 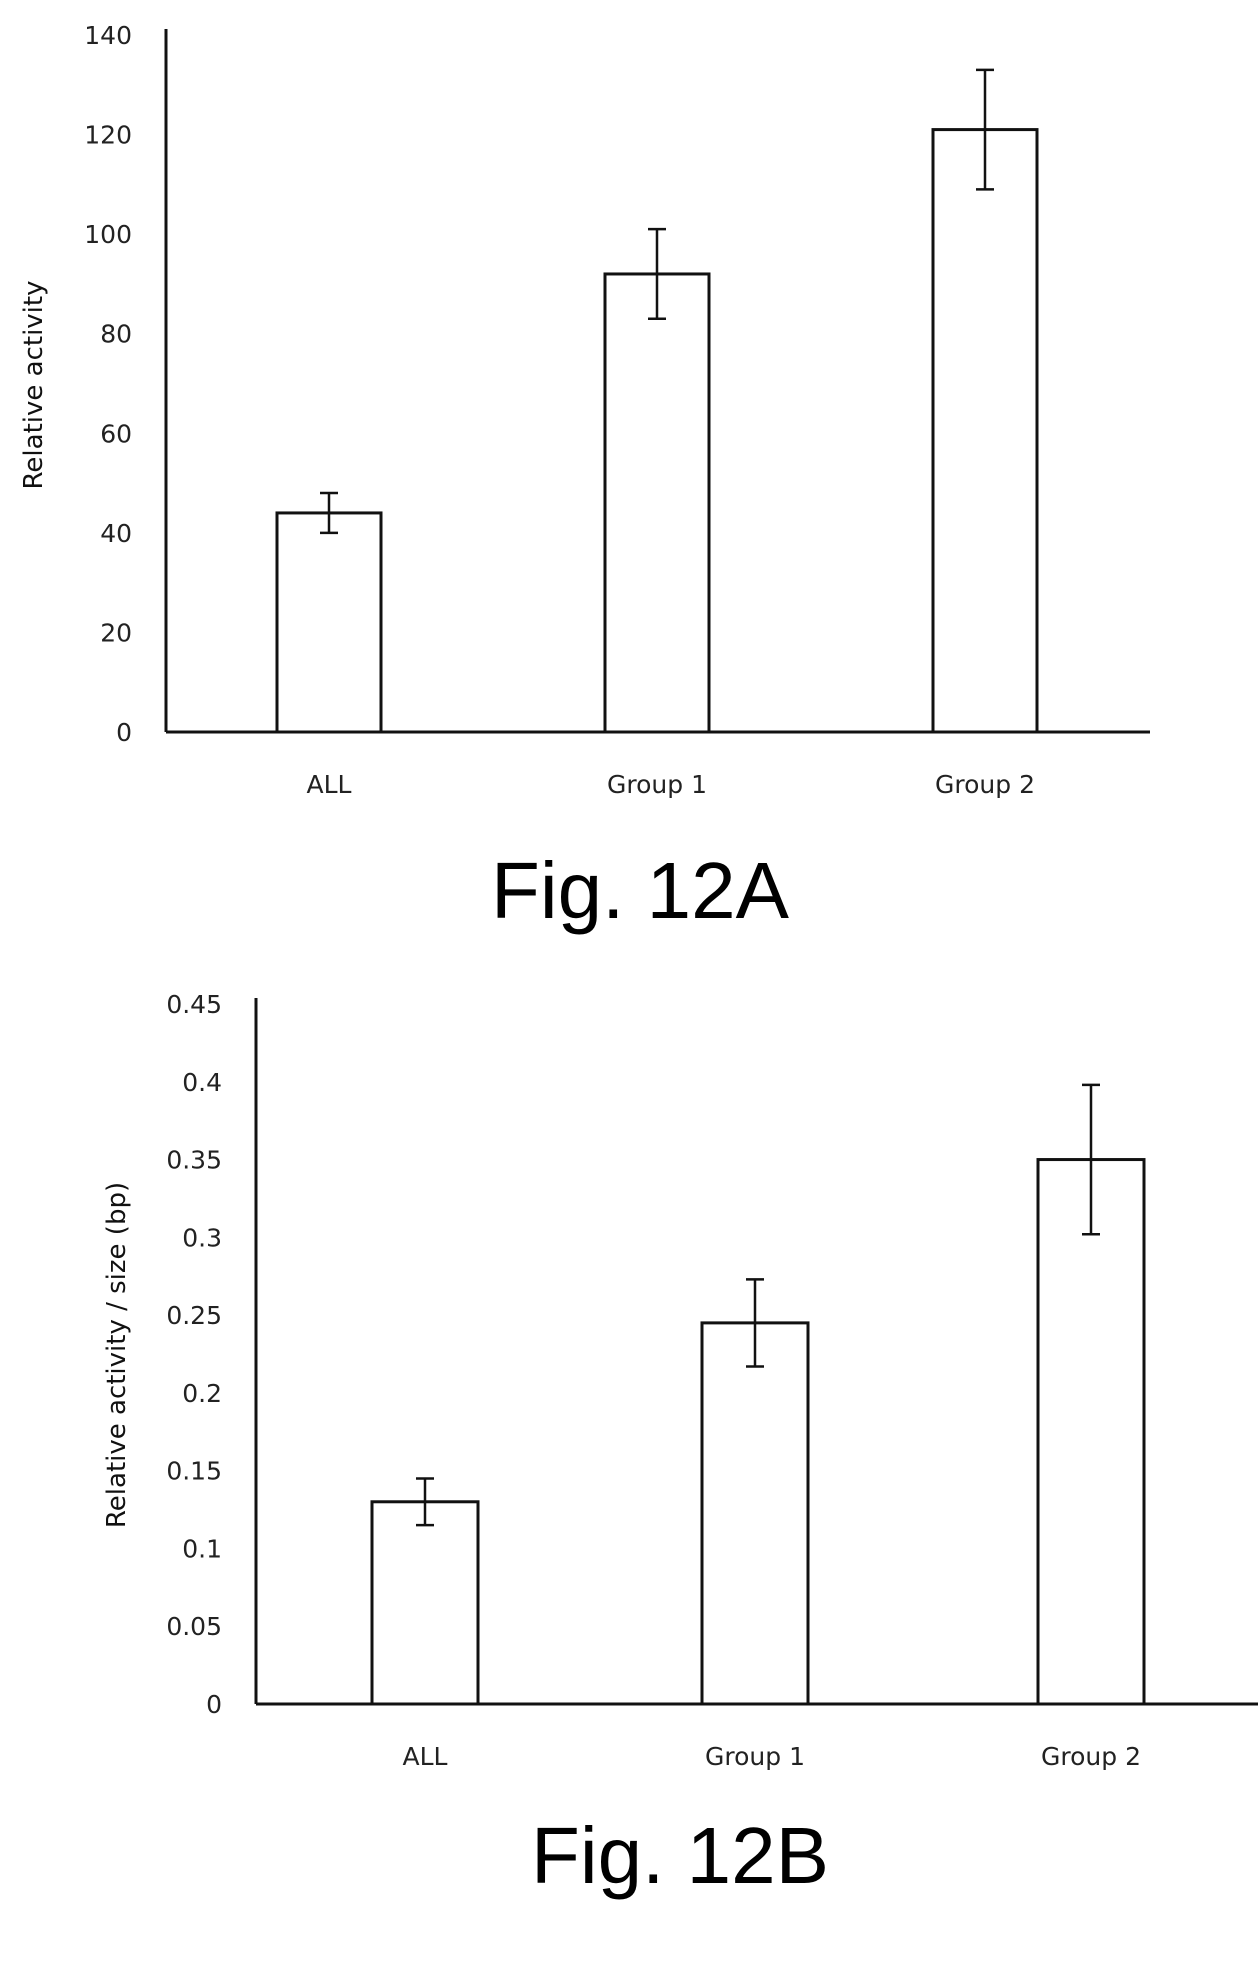 I want to click on y-tick-label: 60, so click(x=116, y=433).